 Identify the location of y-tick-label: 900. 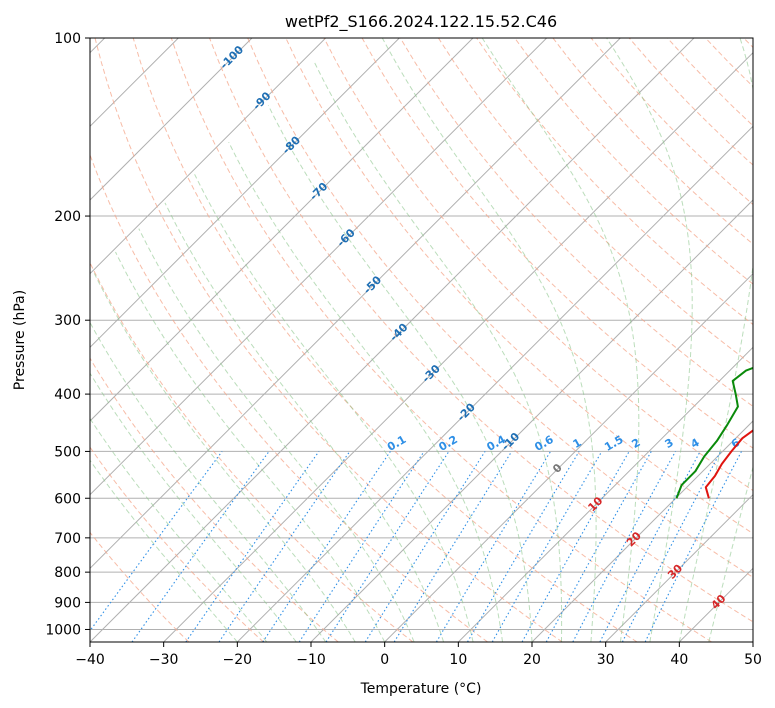
(67, 603).